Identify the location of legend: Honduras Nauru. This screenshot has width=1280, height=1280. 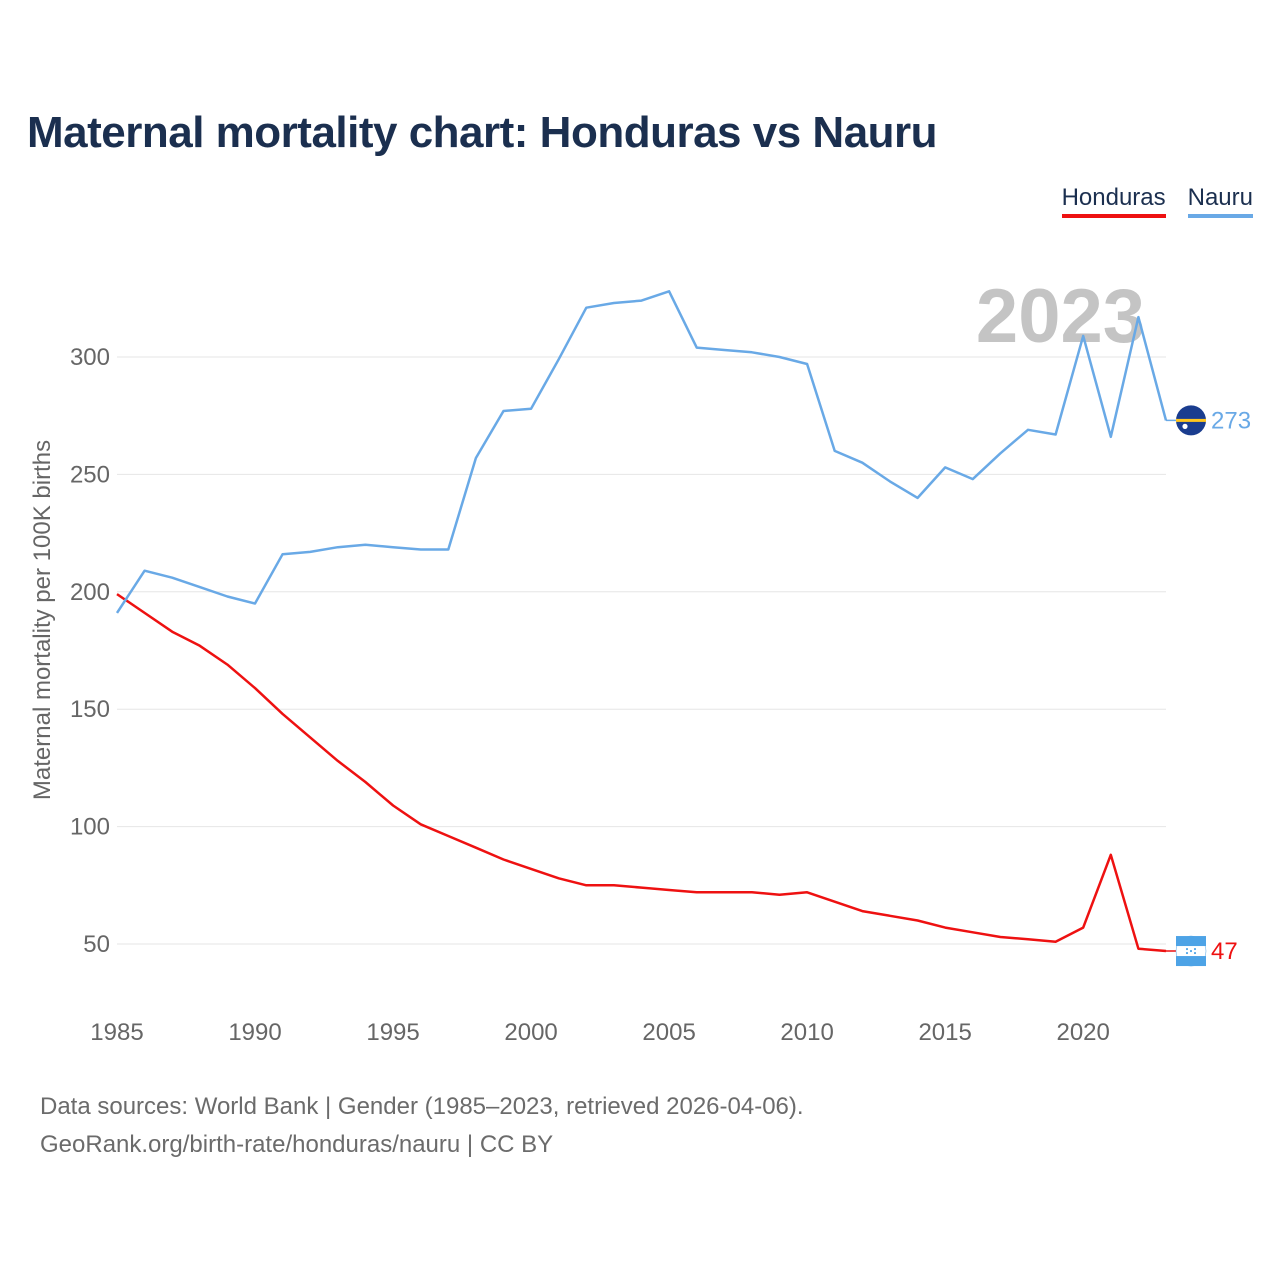
(1157, 201).